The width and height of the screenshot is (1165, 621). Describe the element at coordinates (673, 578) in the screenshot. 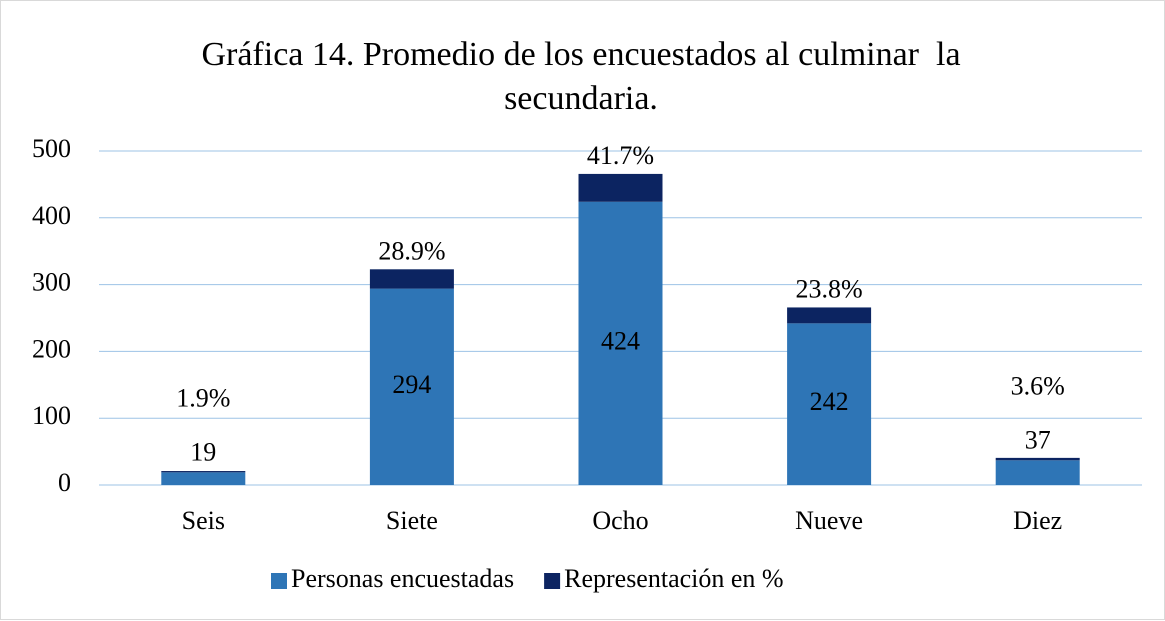

I see `legend-label: Representación en %` at that location.